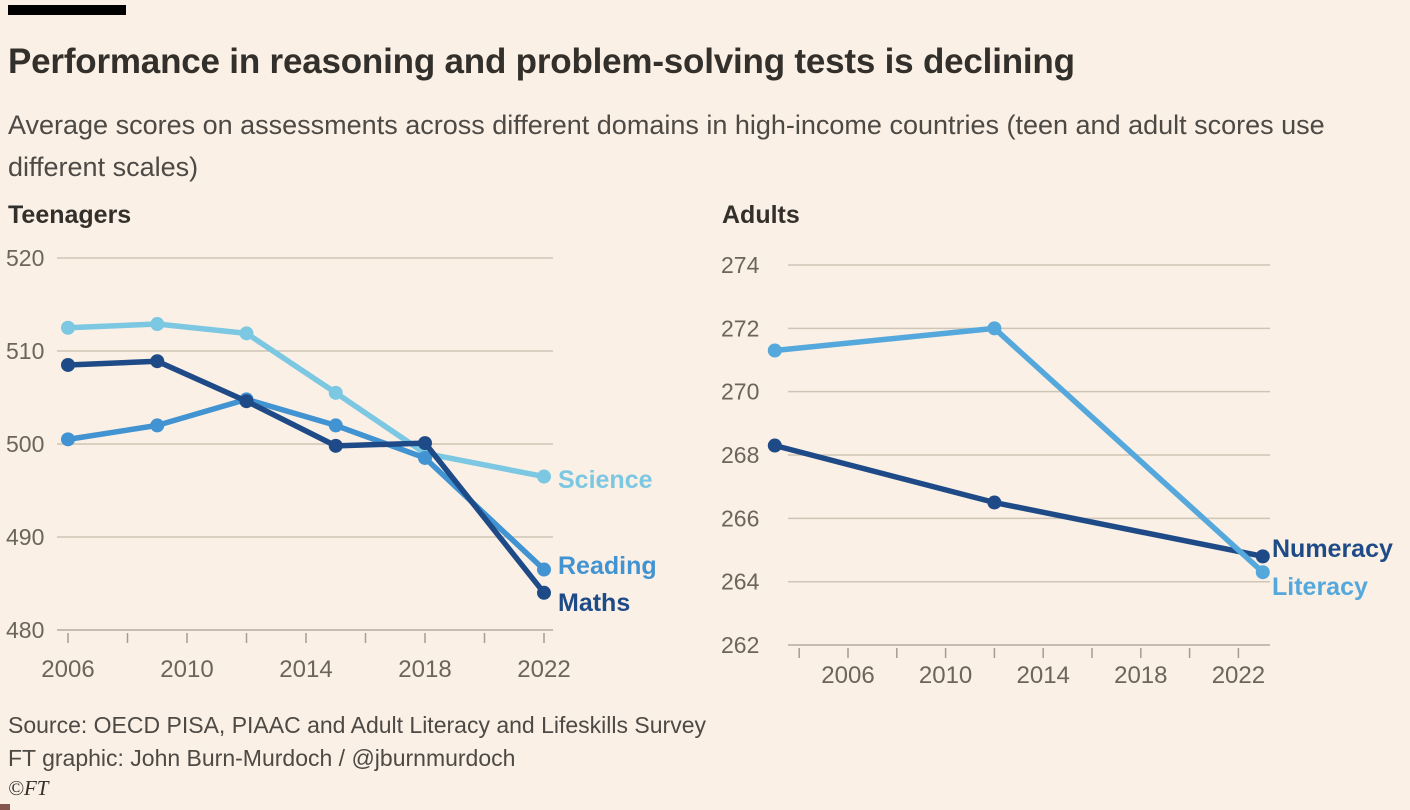 The width and height of the screenshot is (1410, 810). I want to click on y-axis-label: 268, so click(740, 455).